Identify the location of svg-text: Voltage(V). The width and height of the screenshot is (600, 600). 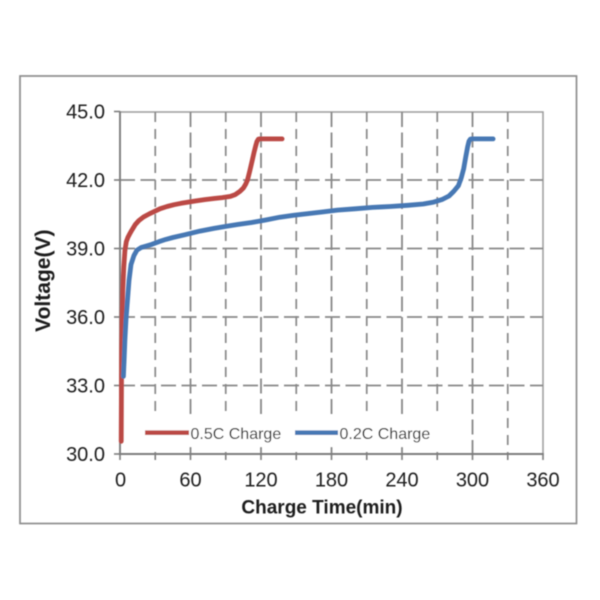
(43, 281).